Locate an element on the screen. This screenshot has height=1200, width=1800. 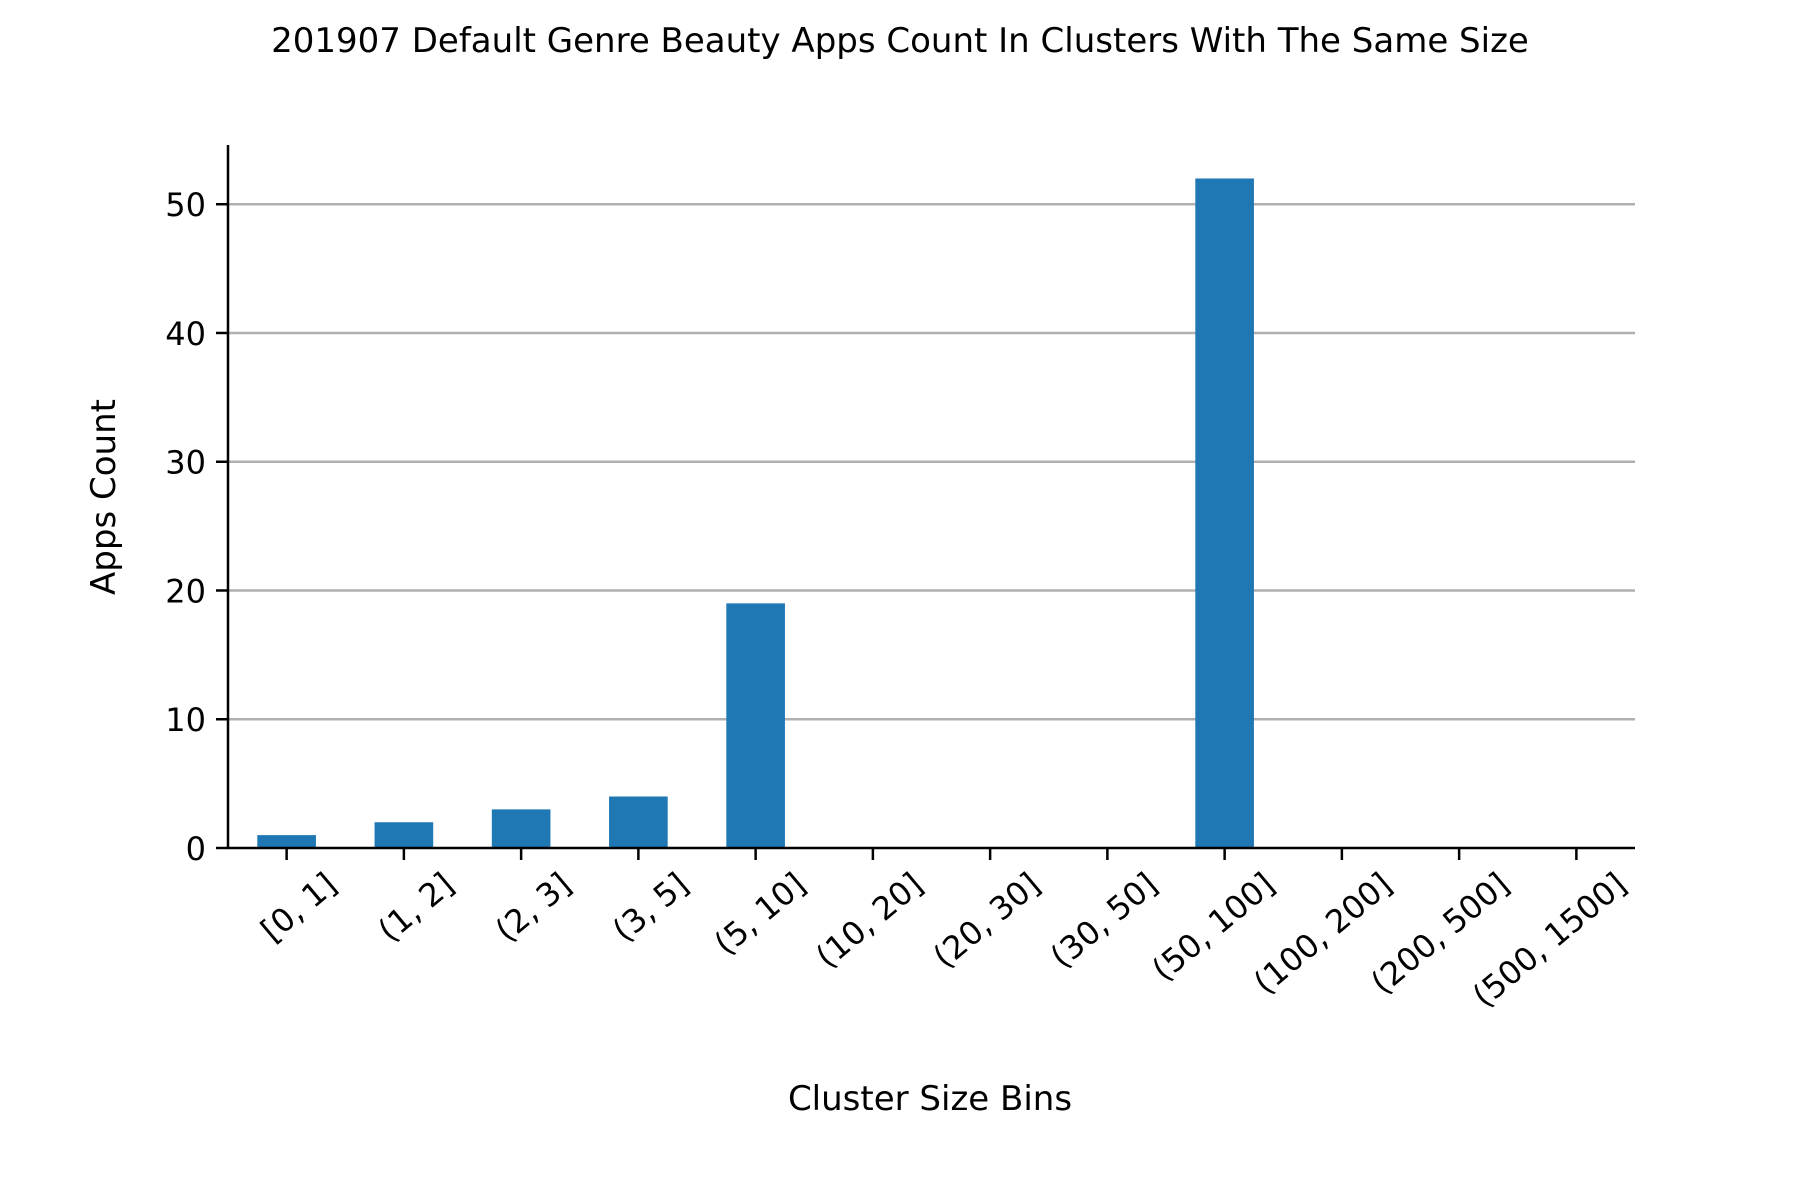
x-tick-label: [0, 1] is located at coordinates (298, 907).